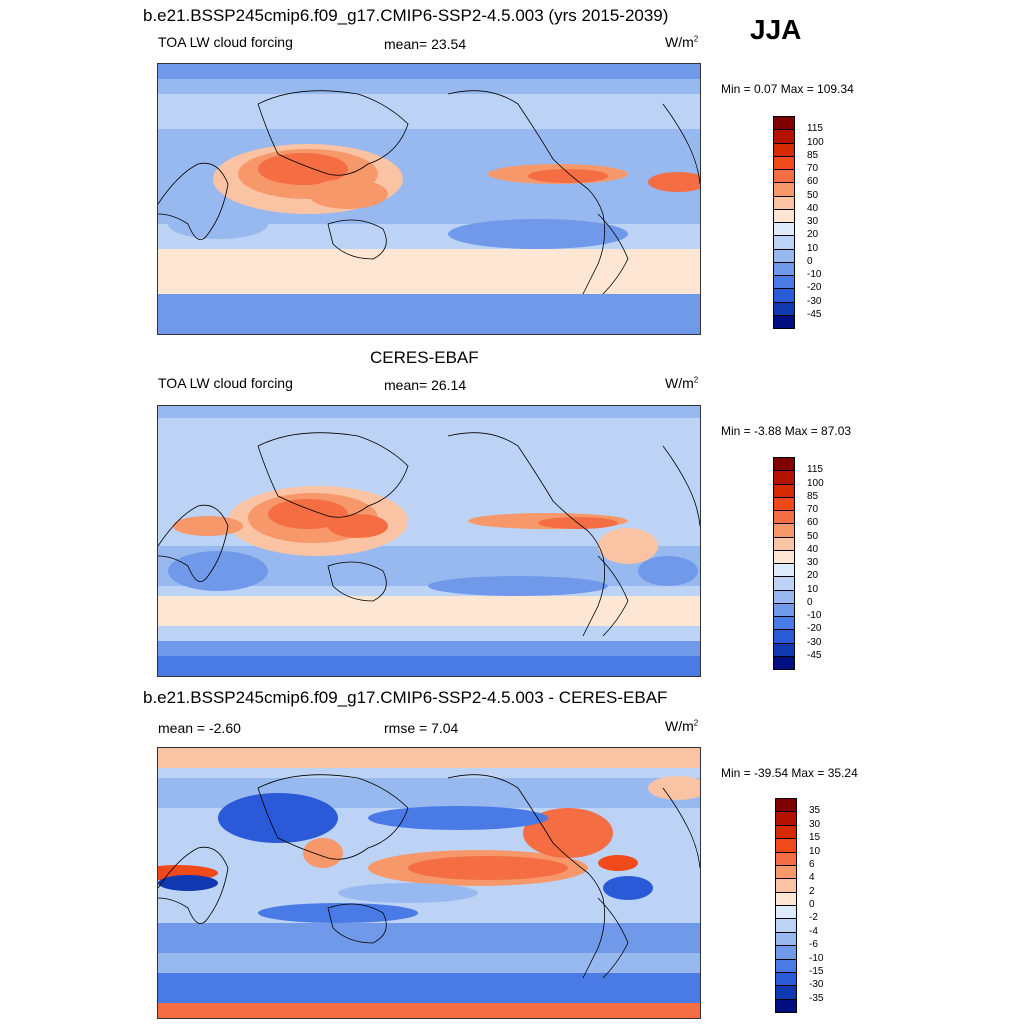  Describe the element at coordinates (682, 42) in the screenshot. I see `panel1-units: W/m2` at that location.